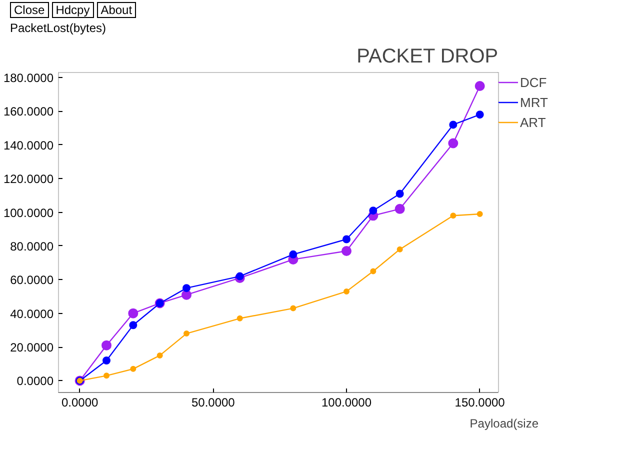 The image size is (618, 459). Describe the element at coordinates (35, 381) in the screenshot. I see `y-tick-label: 0.0000` at that location.